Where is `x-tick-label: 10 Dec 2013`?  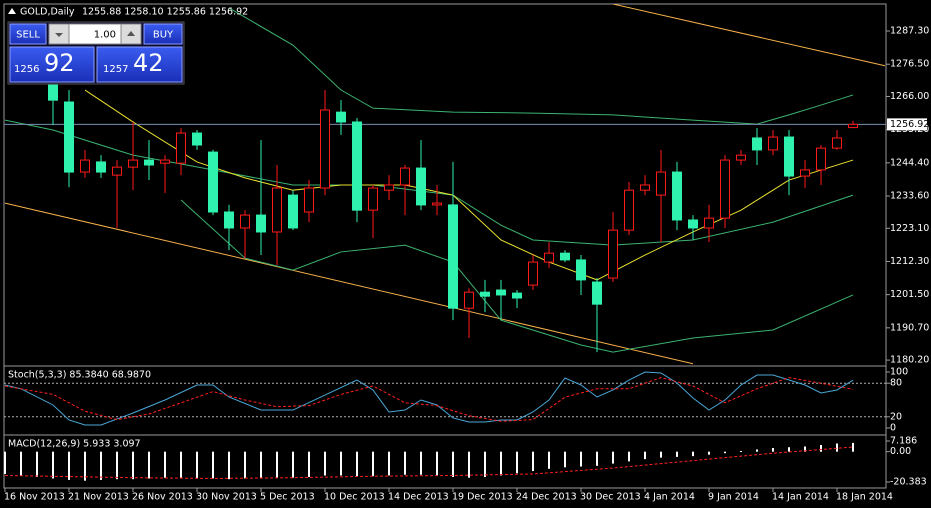 x-tick-label: 10 Dec 2013 is located at coordinates (354, 497).